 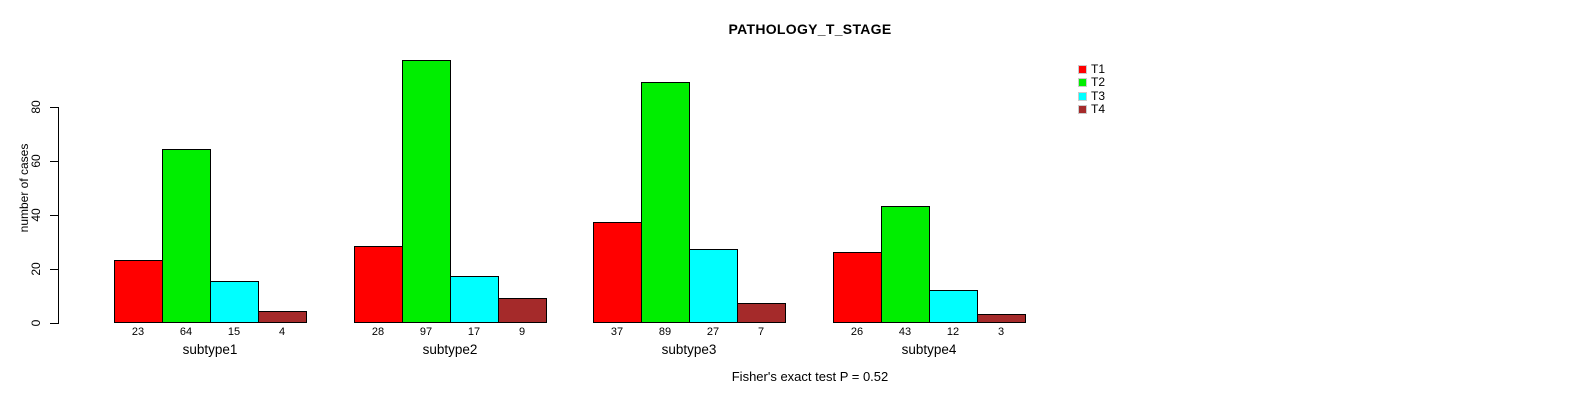 What do you see at coordinates (761, 313) in the screenshot?
I see `bar-T4-subtype3` at bounding box center [761, 313].